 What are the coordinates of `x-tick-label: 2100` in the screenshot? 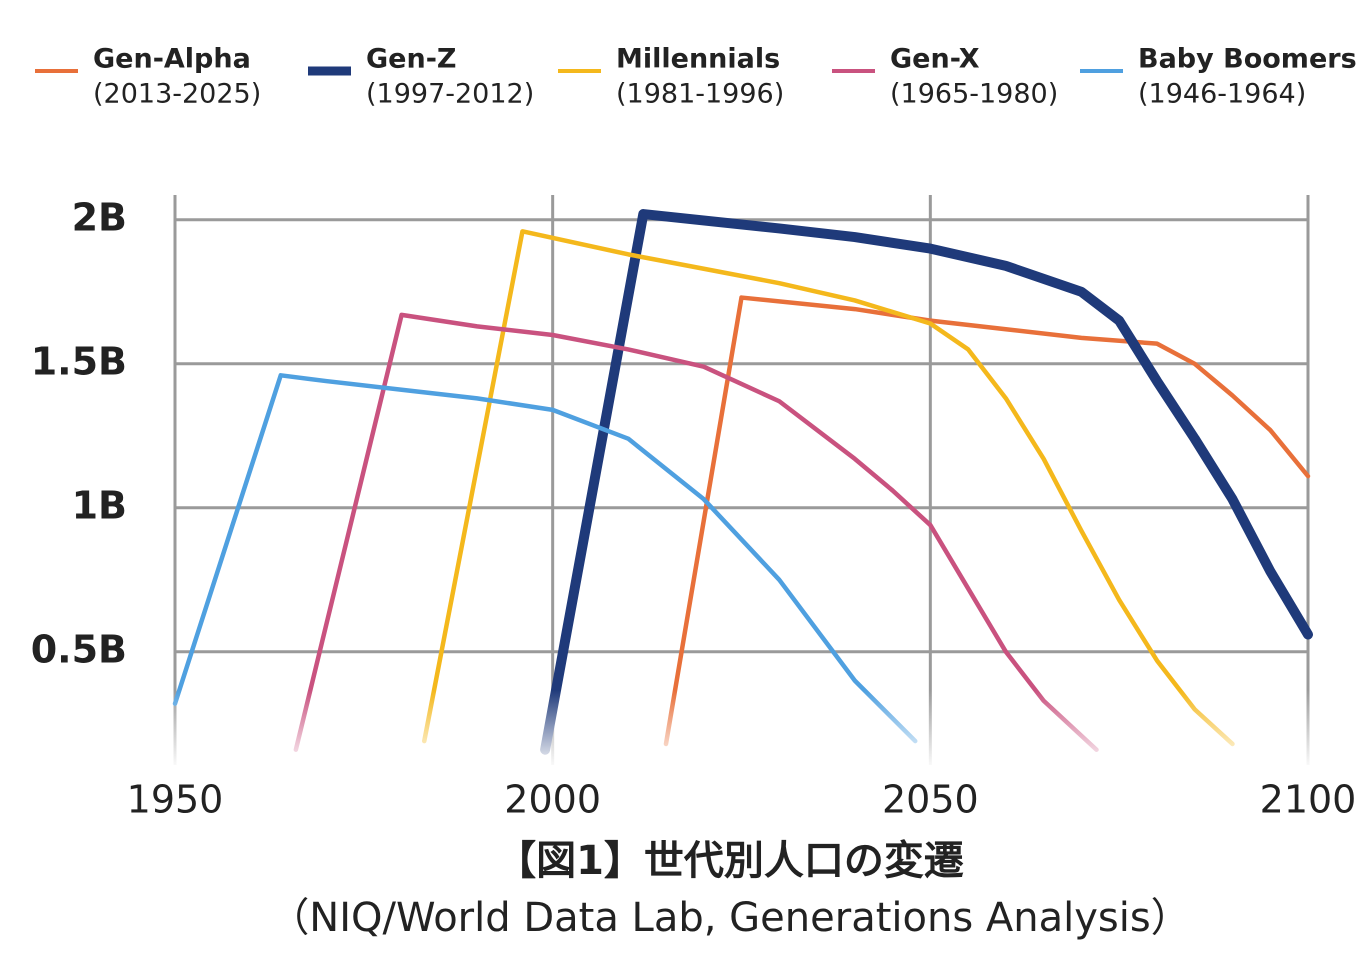 It's located at (1308, 800).